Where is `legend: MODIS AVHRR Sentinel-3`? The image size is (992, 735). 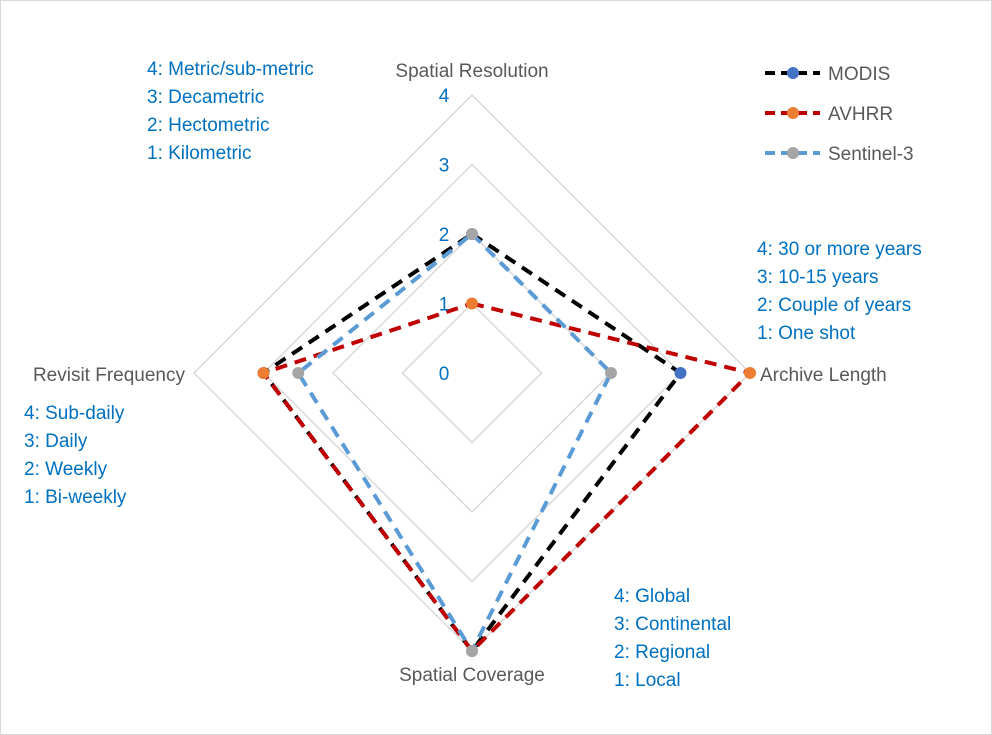
legend: MODIS AVHRR Sentinel-3 is located at coordinates (839, 114).